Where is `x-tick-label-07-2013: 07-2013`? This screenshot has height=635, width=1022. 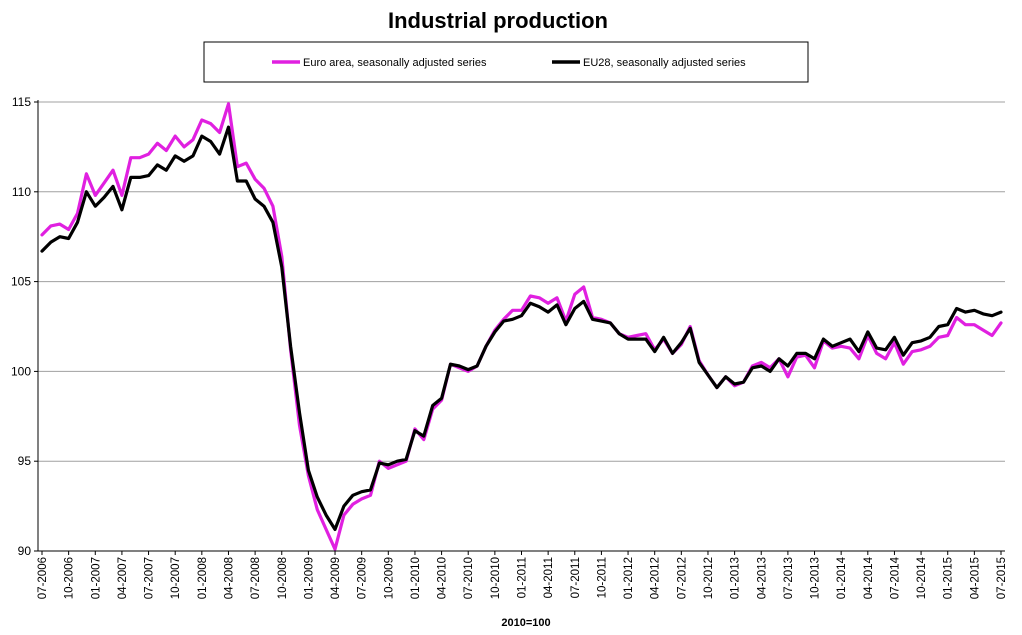 x-tick-label-07-2013: 07-2013 is located at coordinates (789, 578).